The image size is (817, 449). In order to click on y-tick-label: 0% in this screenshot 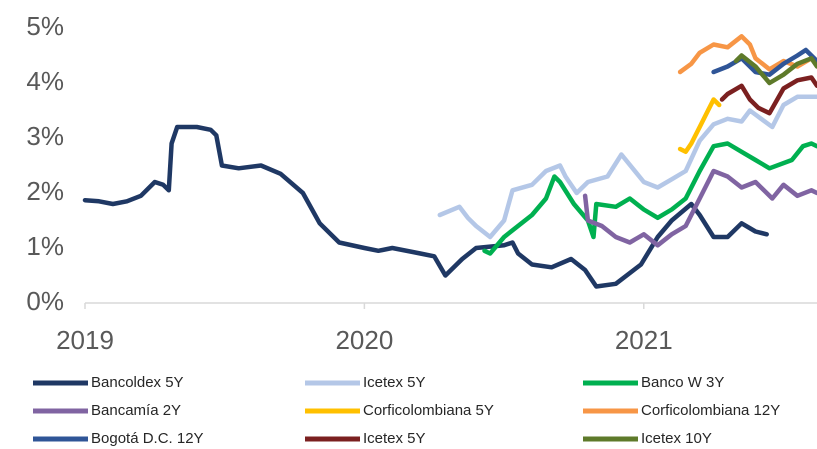, I will do `click(45, 301)`.